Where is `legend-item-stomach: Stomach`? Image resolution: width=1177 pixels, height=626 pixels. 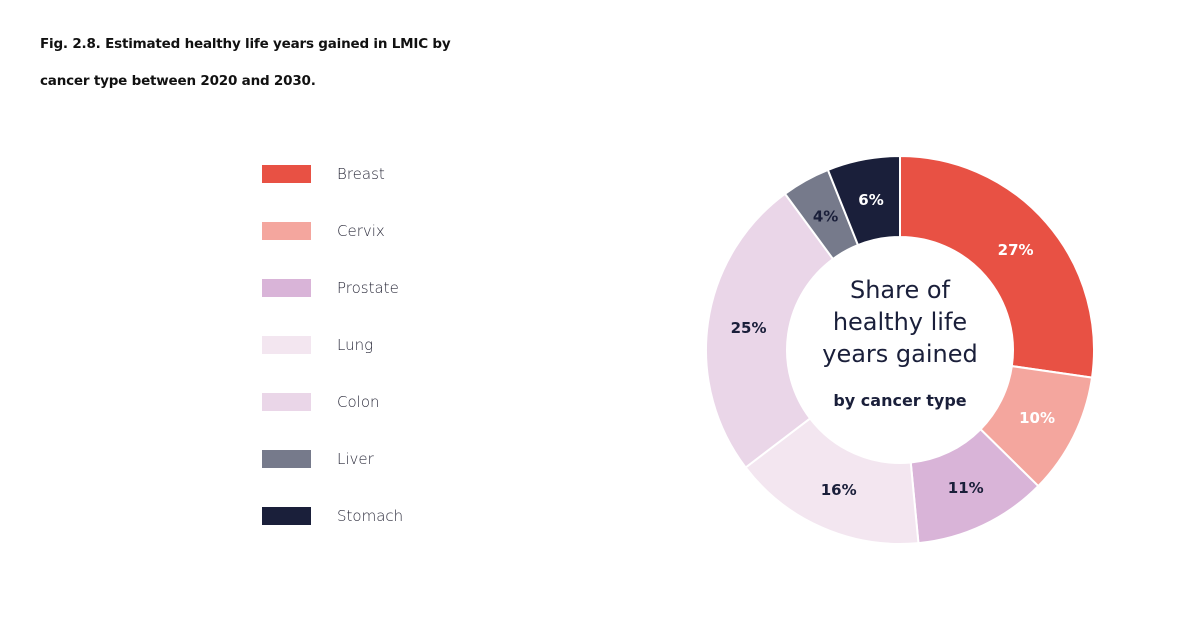
legend-item-stomach: Stomach is located at coordinates (362, 515).